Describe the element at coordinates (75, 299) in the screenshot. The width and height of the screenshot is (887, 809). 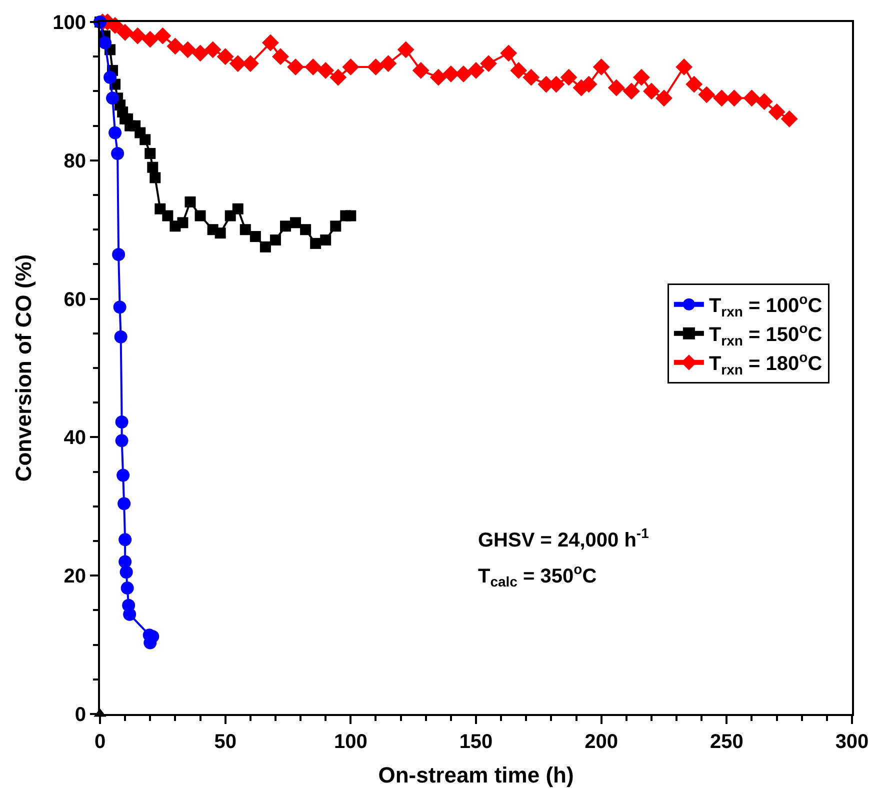
I see `y-tick-label: 60` at that location.